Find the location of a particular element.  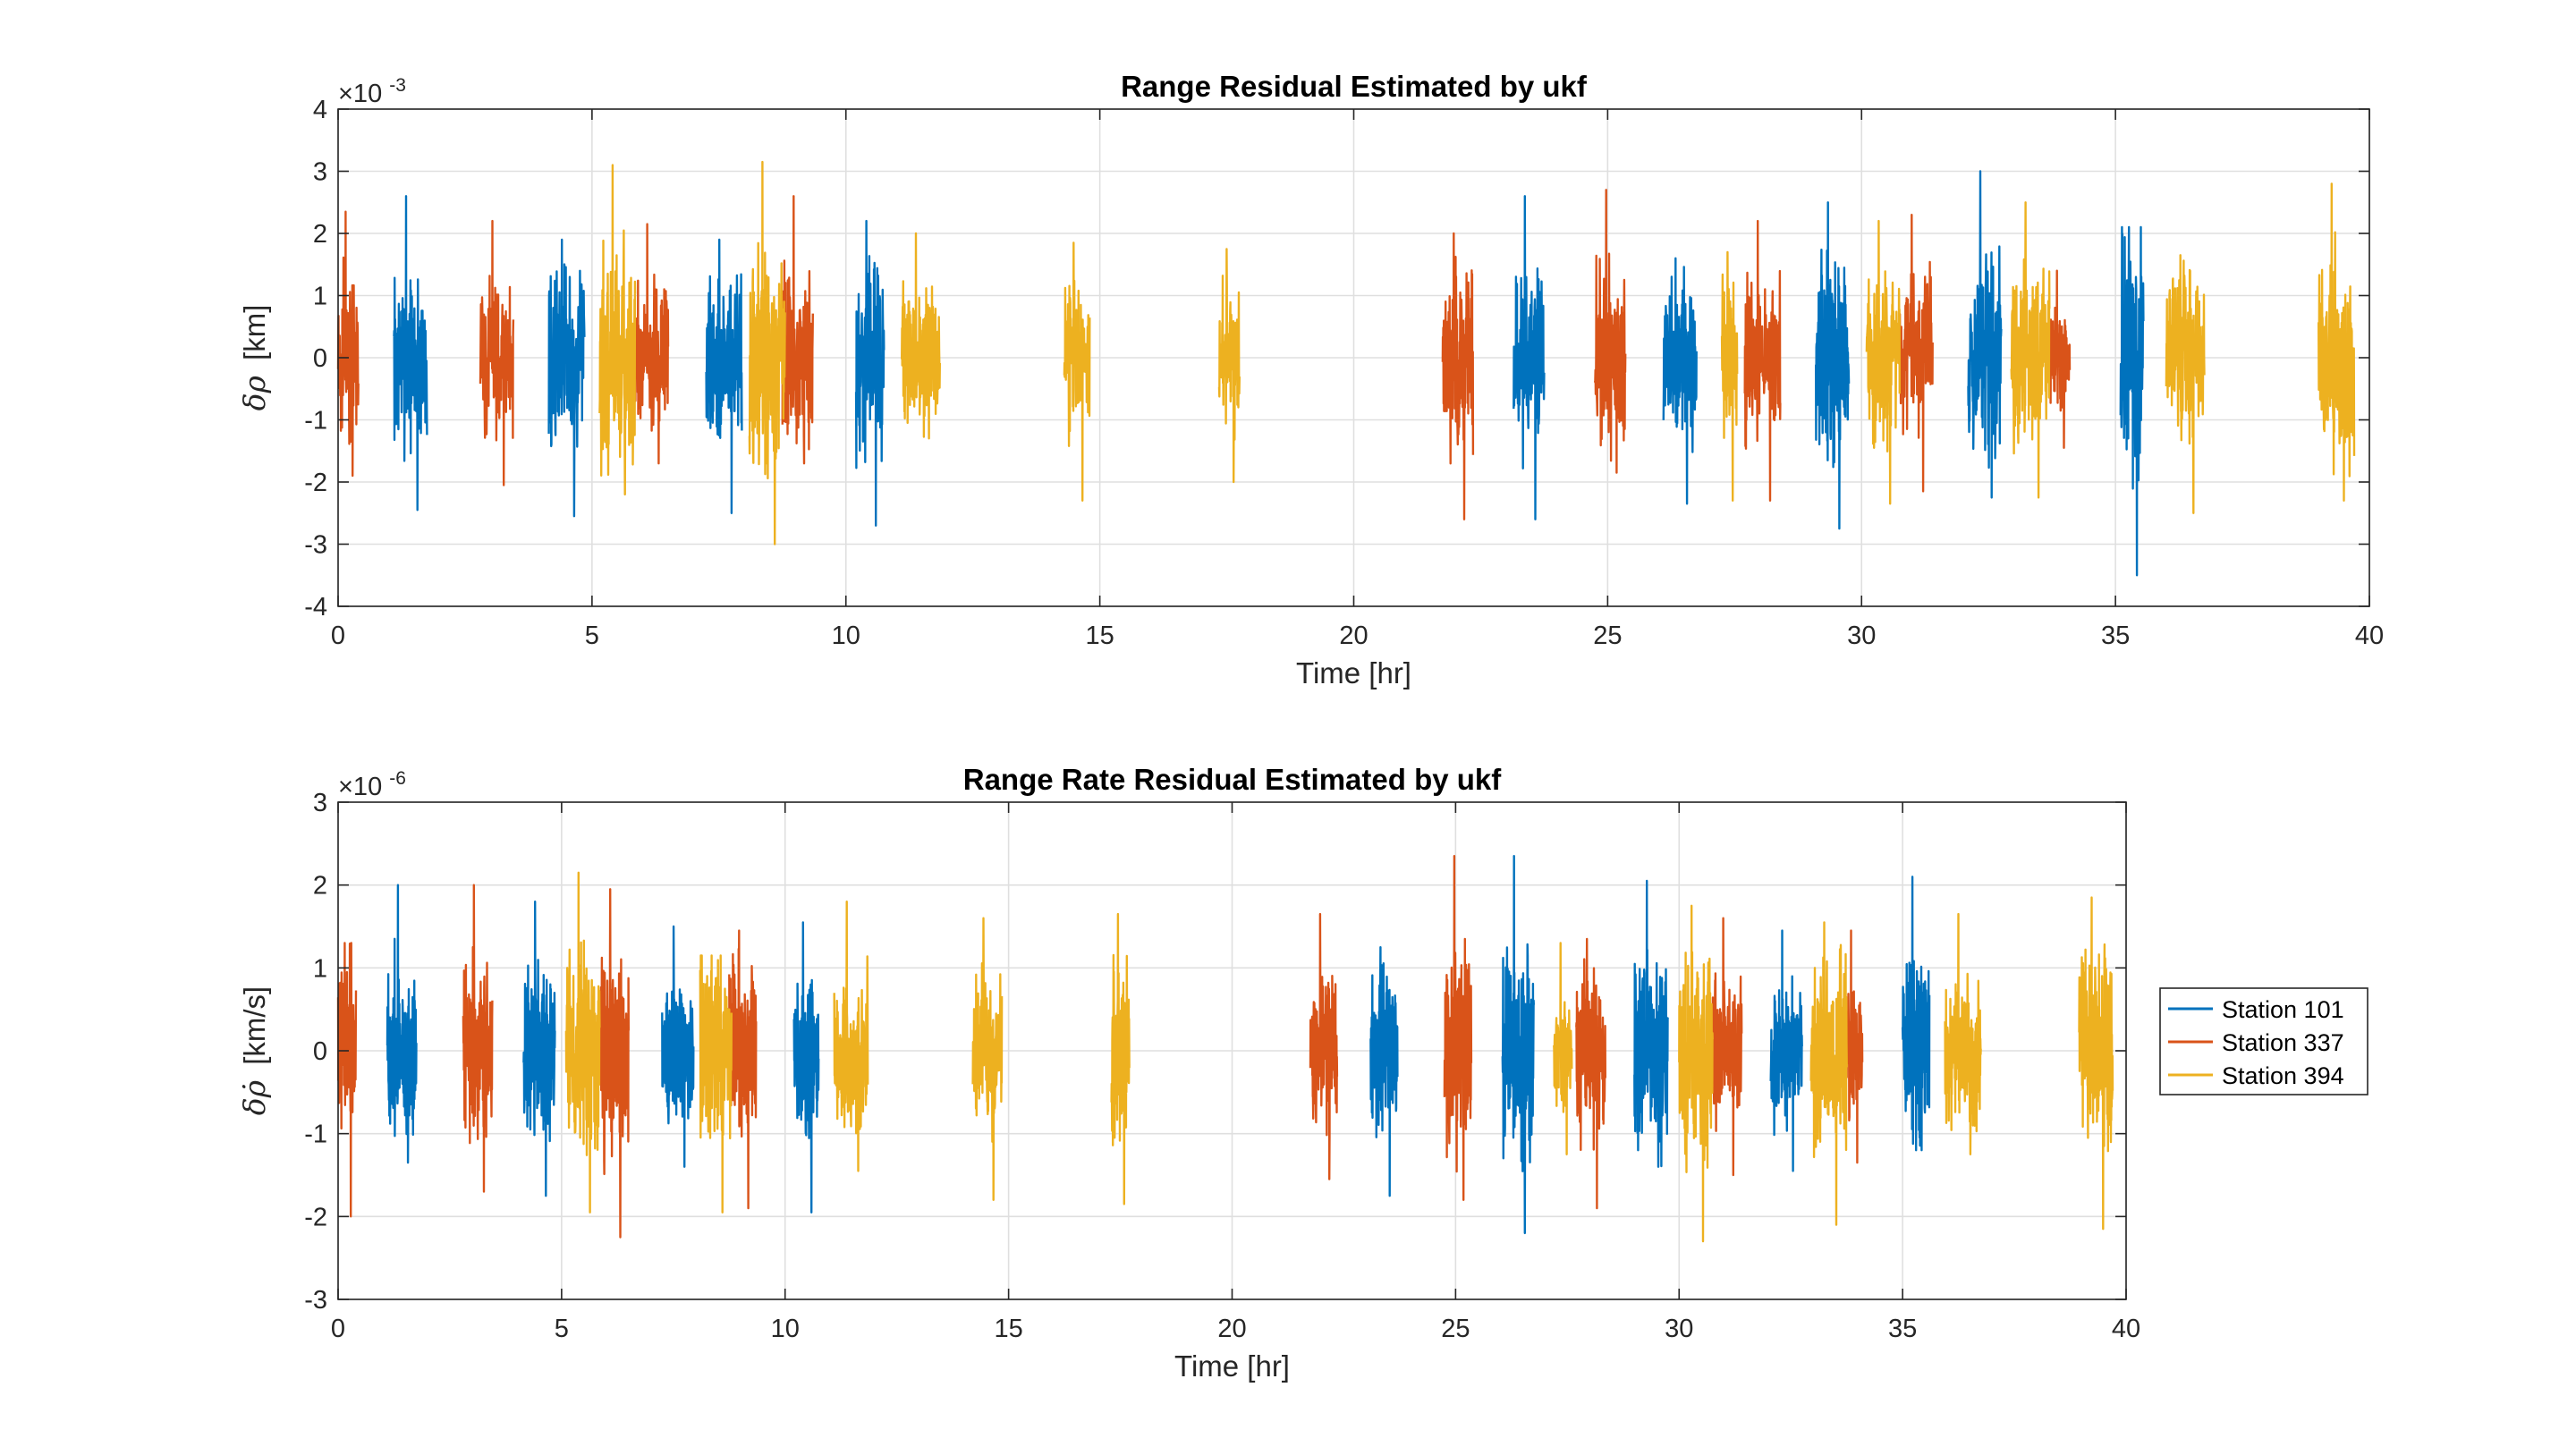

y-tick-label: 3 is located at coordinates (320, 803).